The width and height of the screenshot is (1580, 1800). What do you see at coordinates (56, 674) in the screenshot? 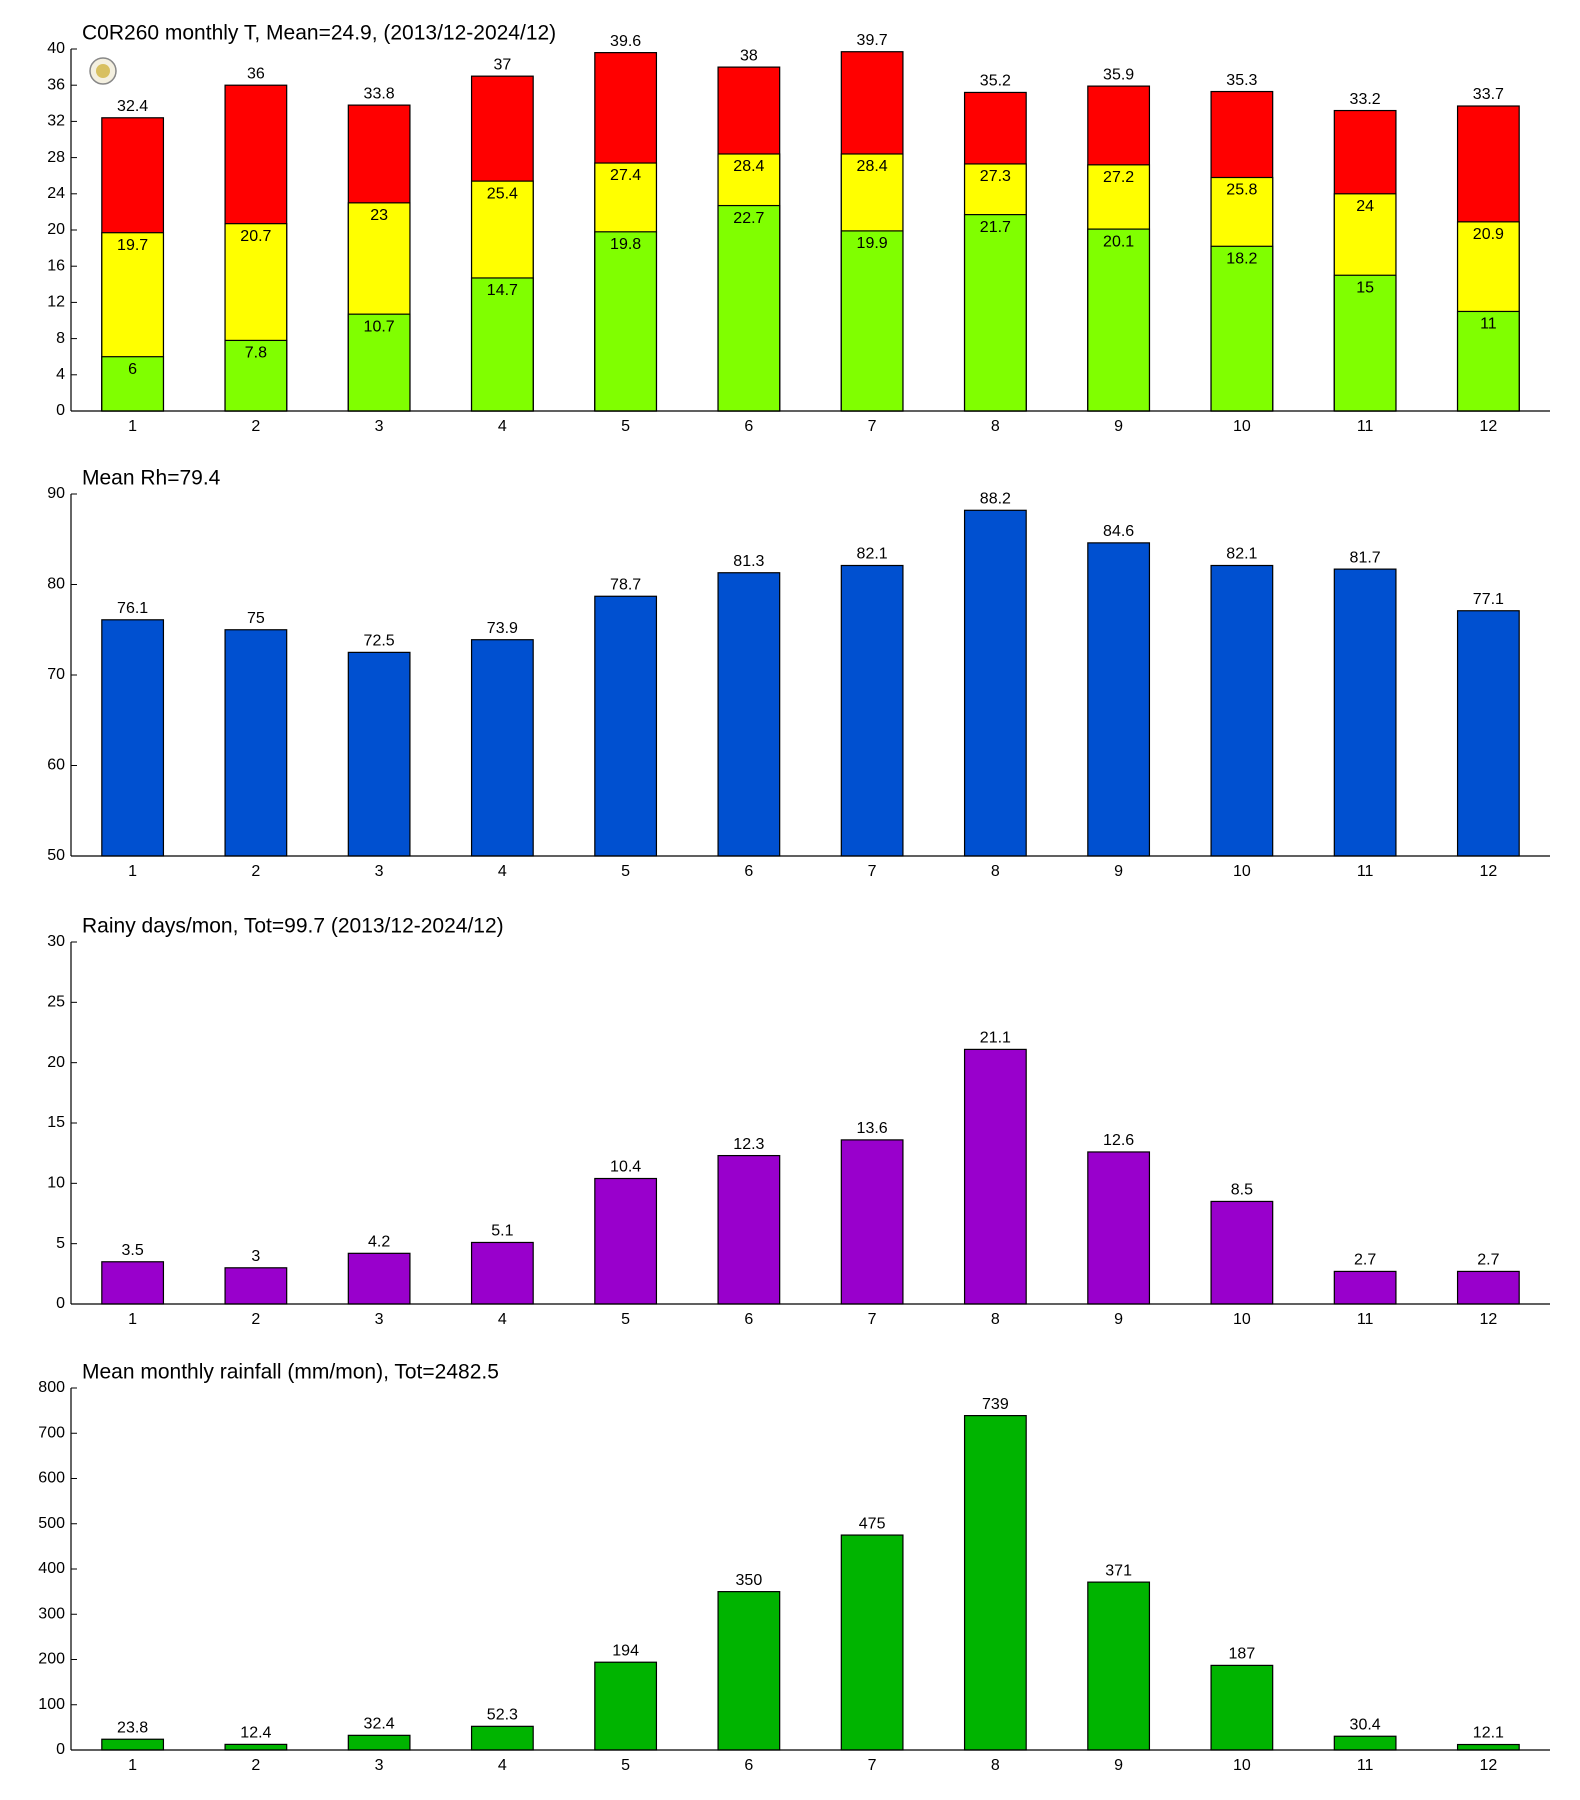
I see `y-tick-label: 70` at bounding box center [56, 674].